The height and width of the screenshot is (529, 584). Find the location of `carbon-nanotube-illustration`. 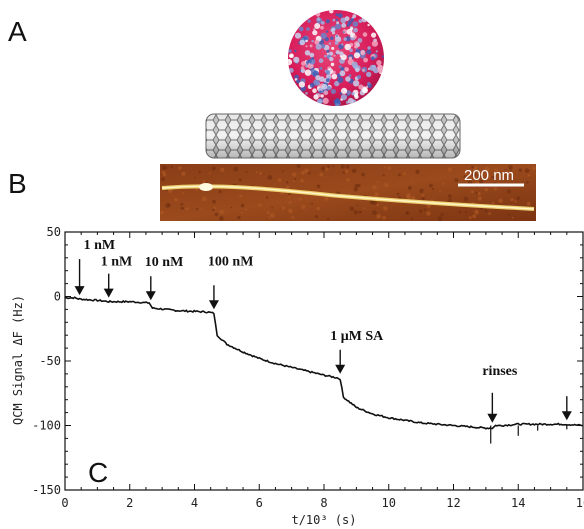

carbon-nanotube-illustration is located at coordinates (333, 136).